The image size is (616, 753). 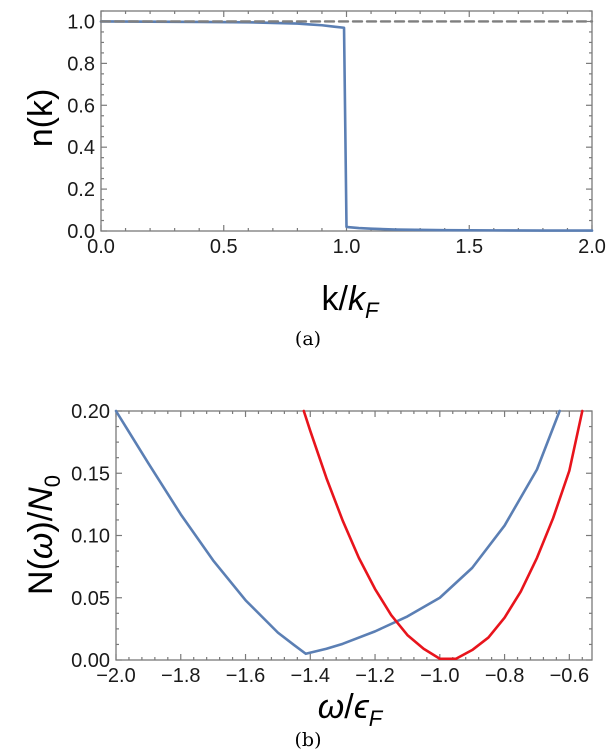 I want to click on panel-b-xtick-label: −1.2, so click(x=374, y=676).